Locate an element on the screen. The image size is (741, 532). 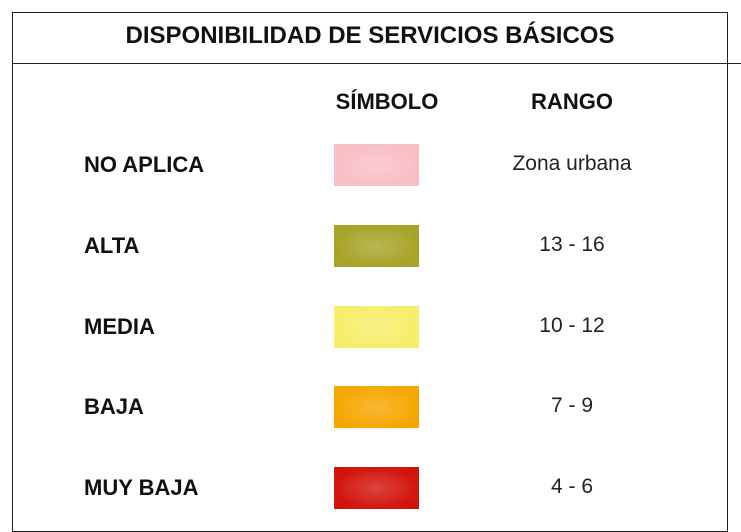
row-label: ALTA is located at coordinates (112, 245).